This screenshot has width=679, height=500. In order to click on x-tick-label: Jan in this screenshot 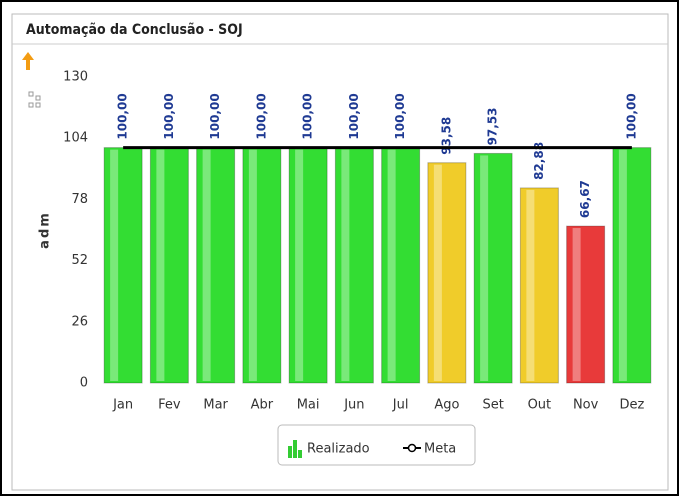, I will do `click(122, 405)`.